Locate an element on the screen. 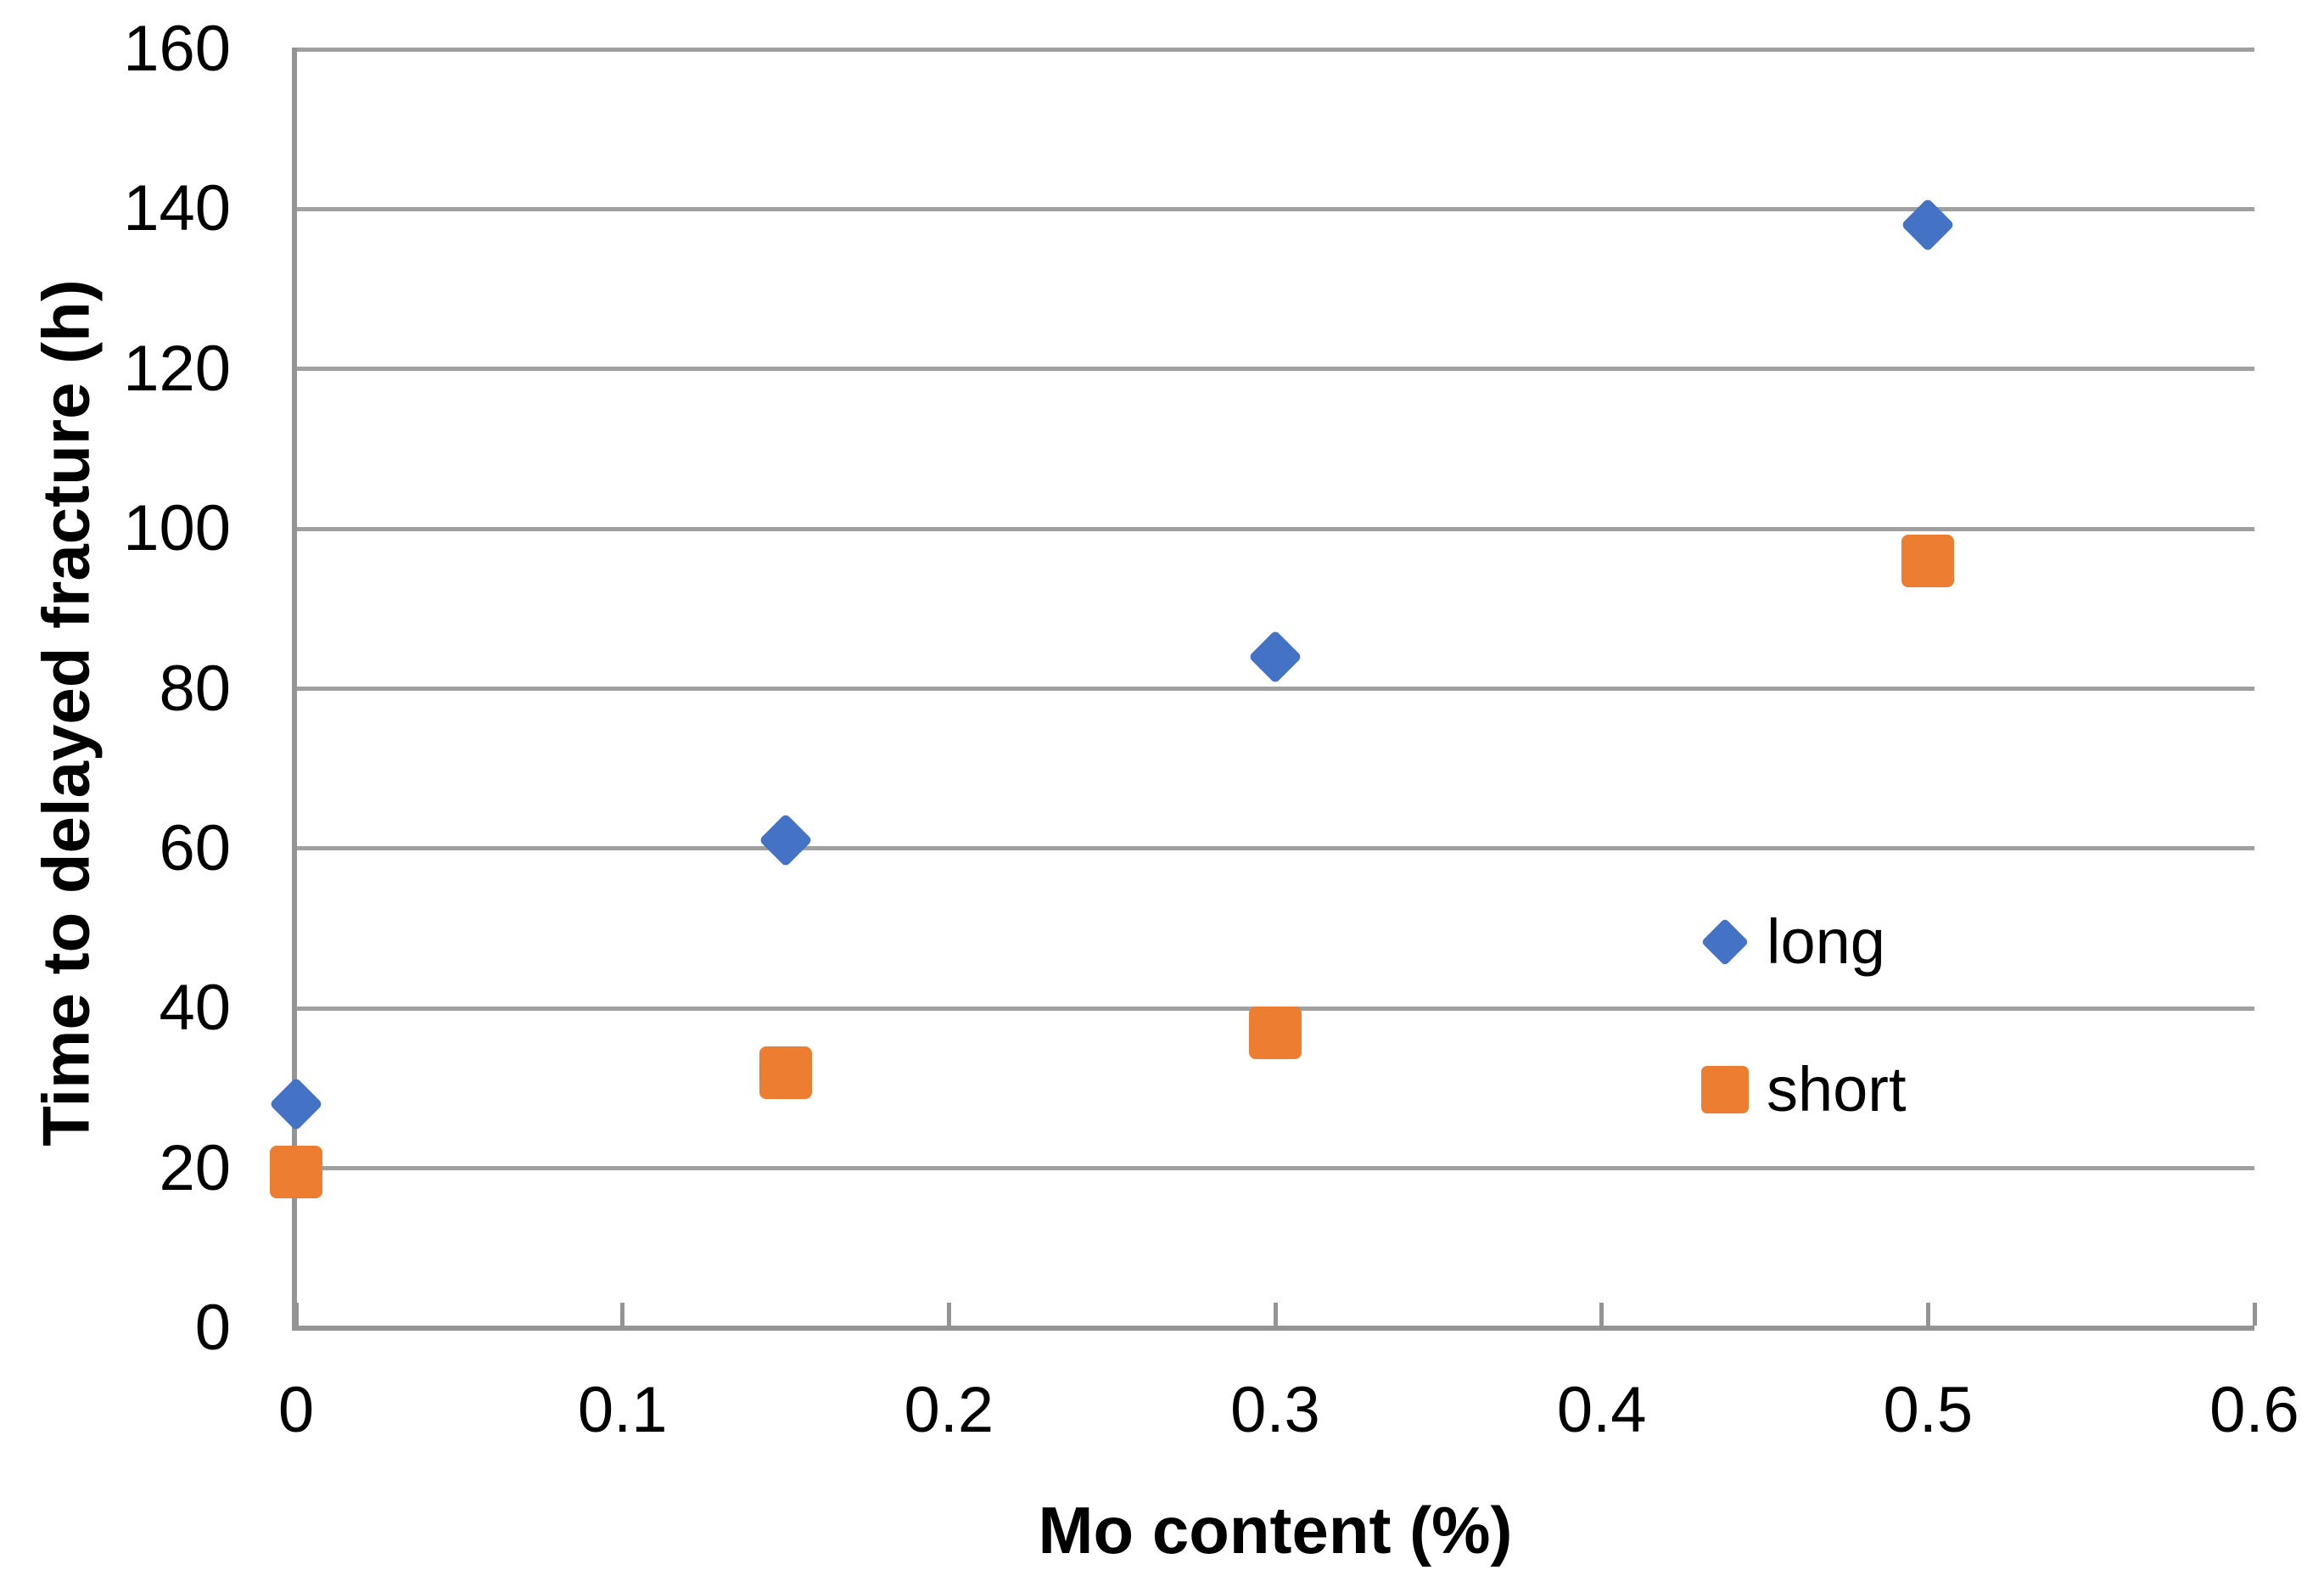  x-tick-label: 0 is located at coordinates (296, 1410).